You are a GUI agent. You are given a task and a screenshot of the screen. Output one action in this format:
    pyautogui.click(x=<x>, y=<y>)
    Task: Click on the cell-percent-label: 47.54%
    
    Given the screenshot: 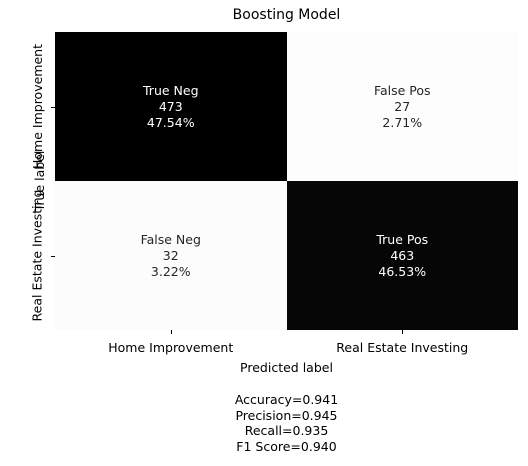 What is the action you would take?
    pyautogui.click(x=170, y=122)
    